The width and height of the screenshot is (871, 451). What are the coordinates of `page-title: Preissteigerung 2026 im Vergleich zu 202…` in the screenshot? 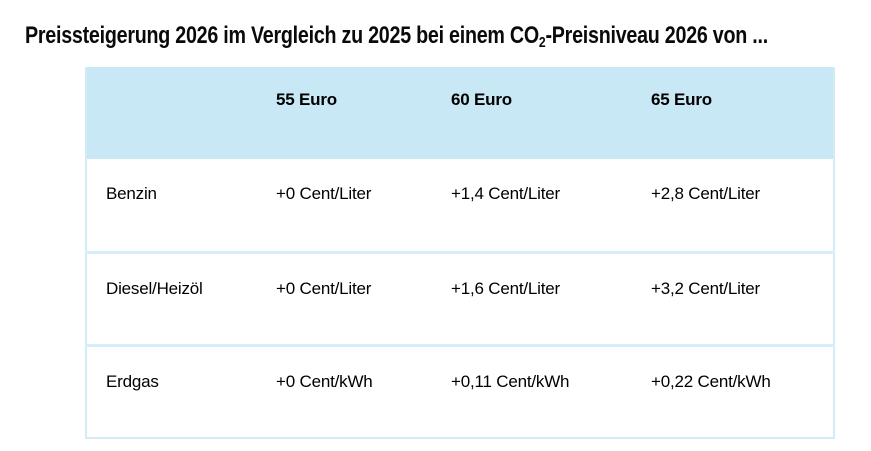 It's located at (396, 37).